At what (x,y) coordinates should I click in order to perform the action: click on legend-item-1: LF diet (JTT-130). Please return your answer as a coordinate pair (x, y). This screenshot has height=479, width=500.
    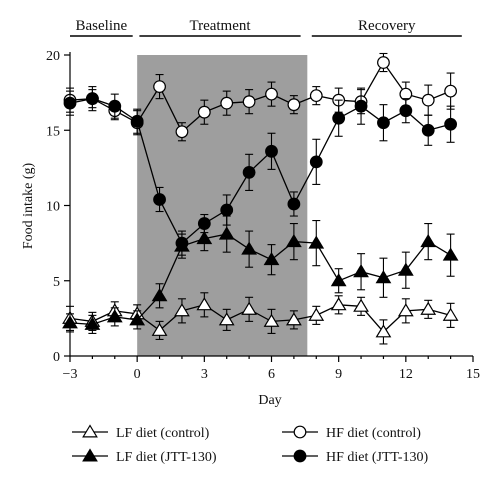
    Looking at the image, I should click on (144, 456).